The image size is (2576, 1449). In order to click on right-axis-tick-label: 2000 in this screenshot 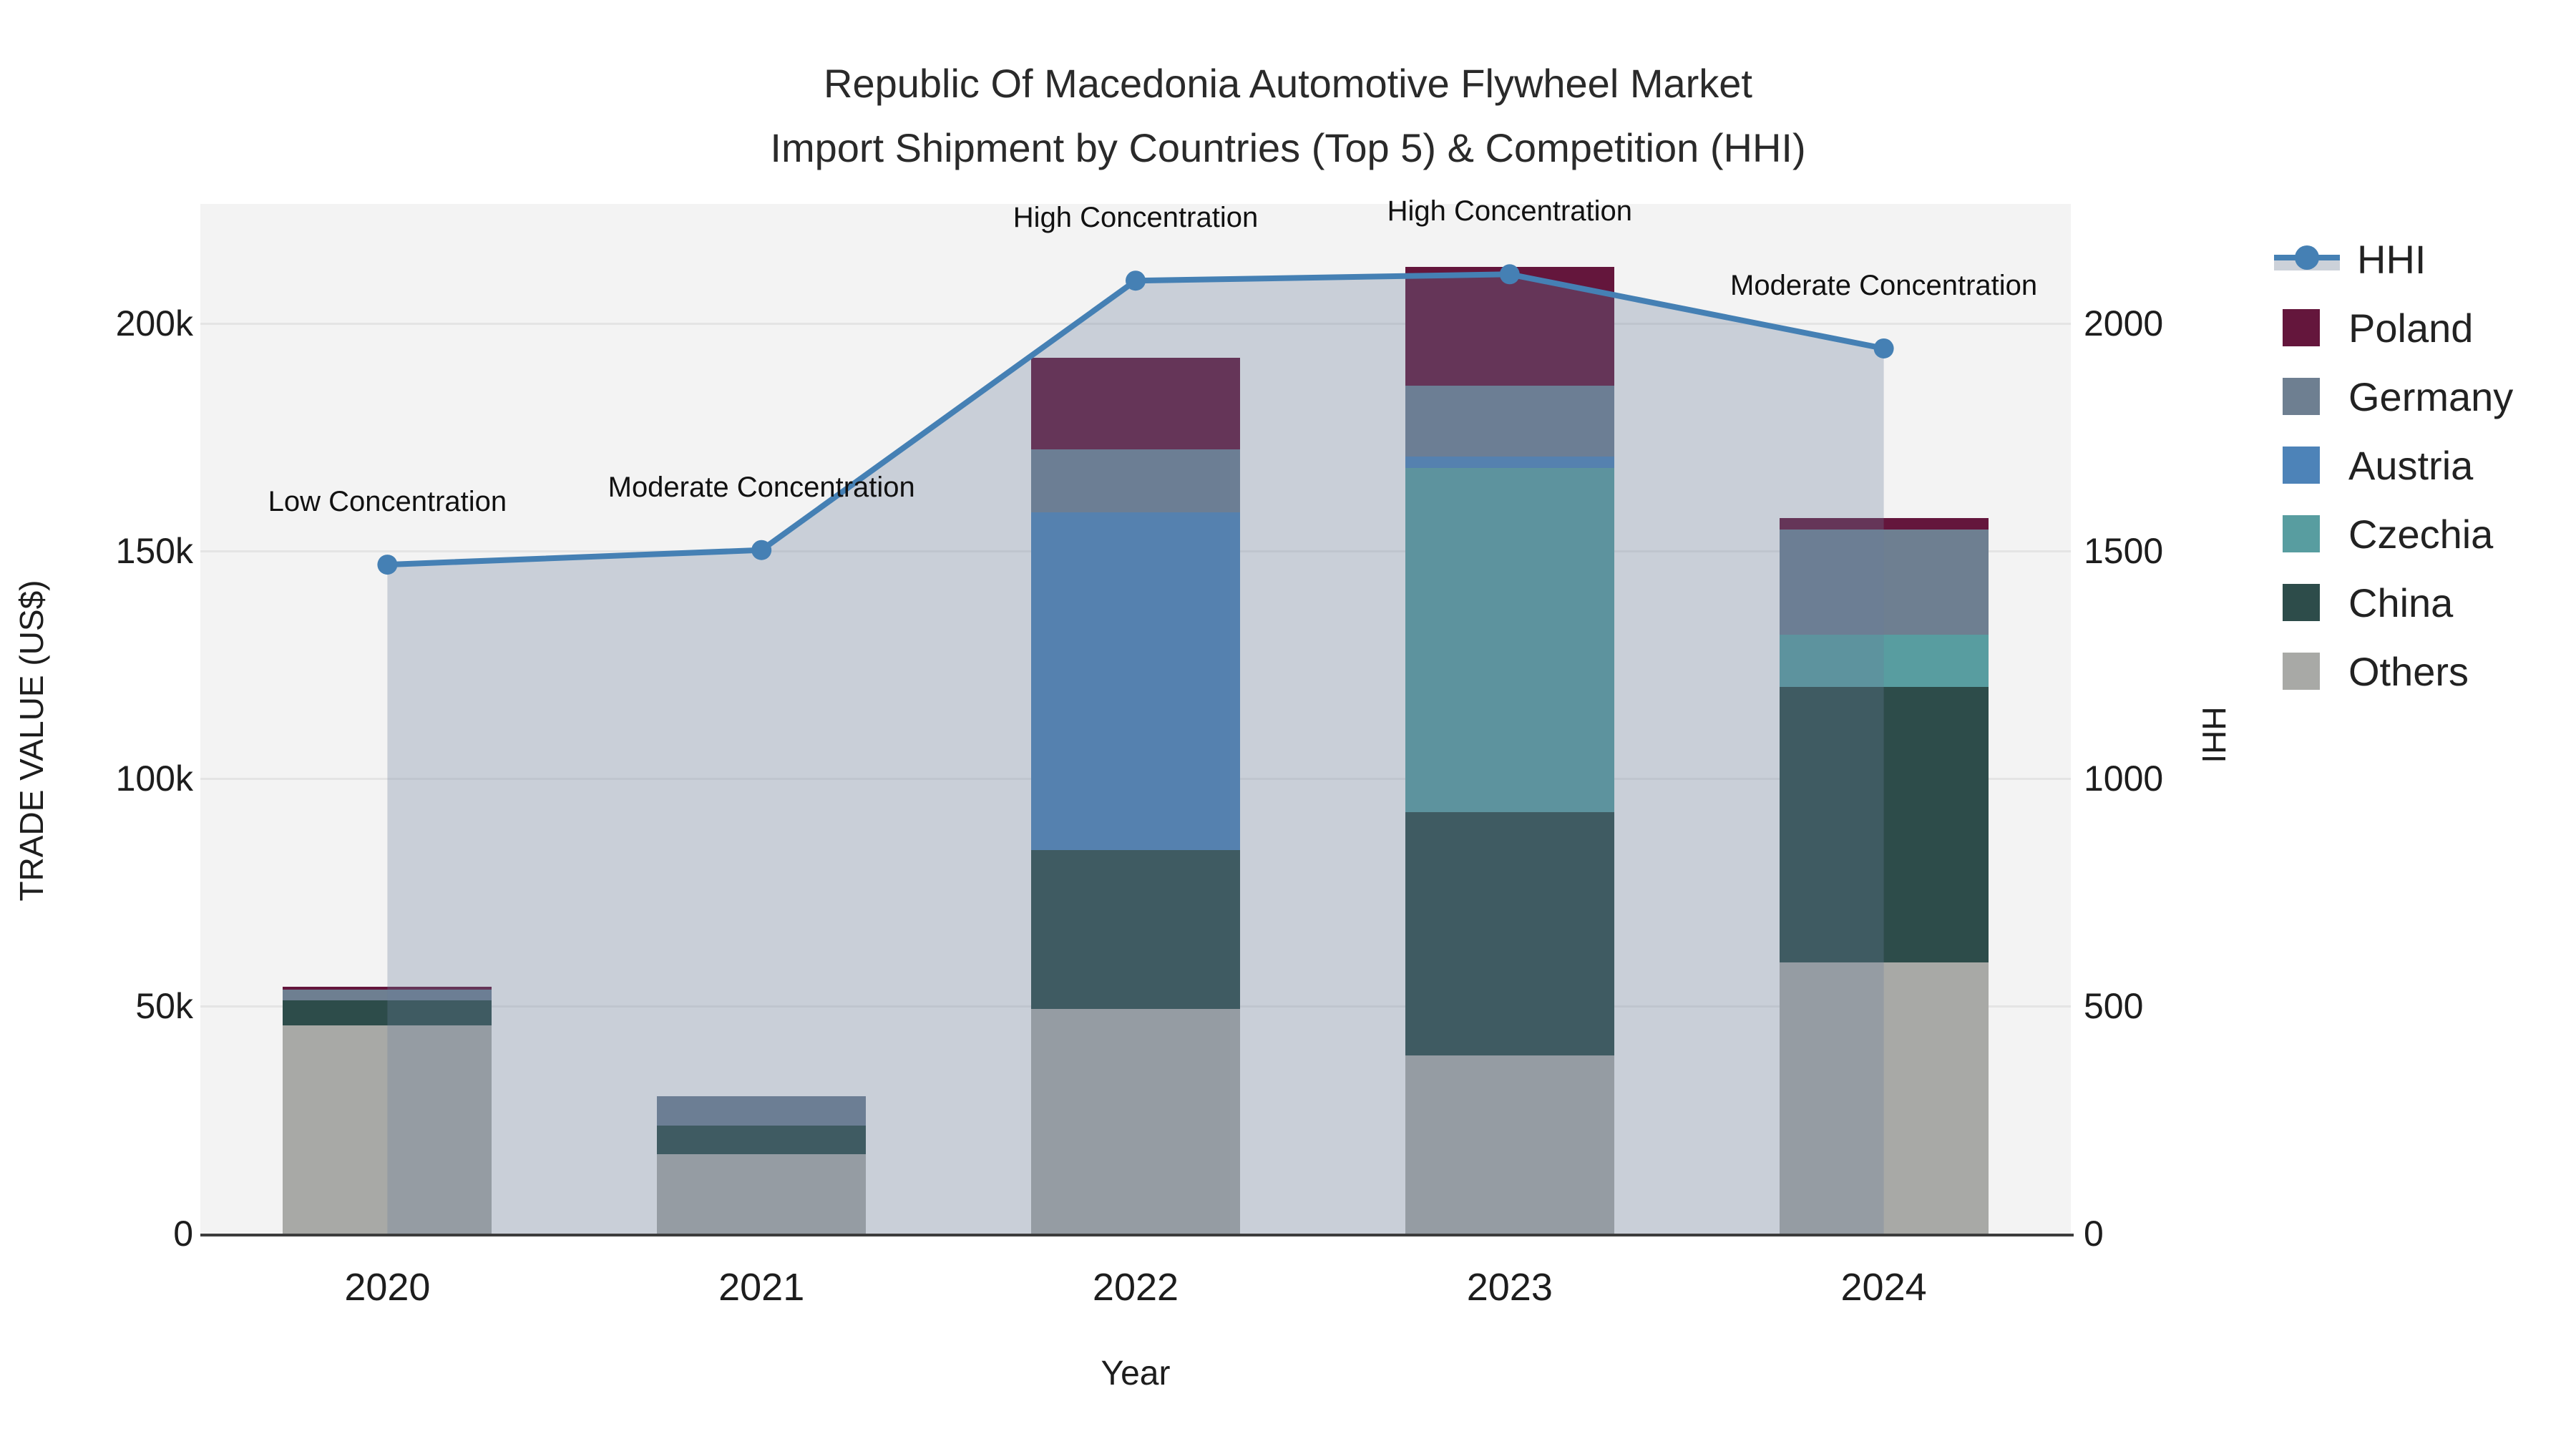, I will do `click(2124, 323)`.